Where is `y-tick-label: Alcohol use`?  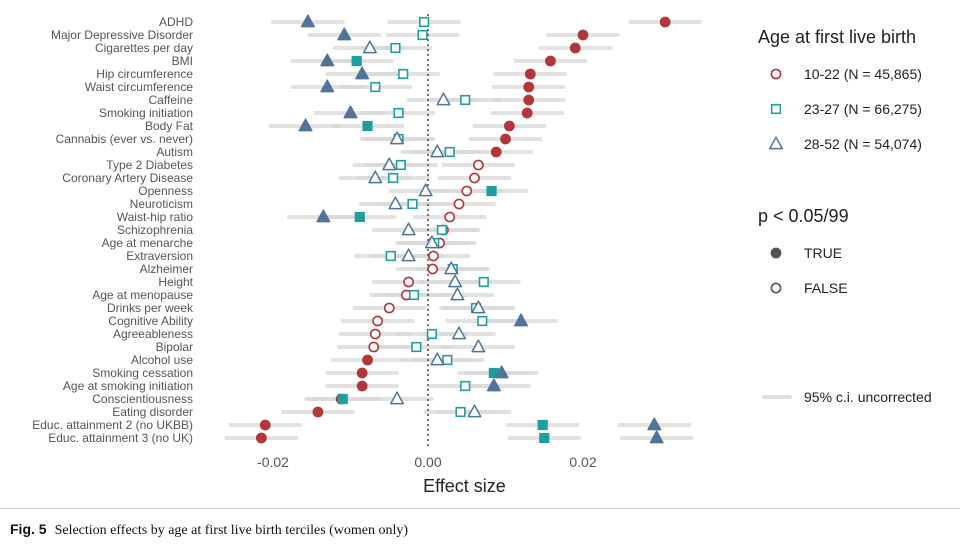
y-tick-label: Alcohol use is located at coordinates (162, 360).